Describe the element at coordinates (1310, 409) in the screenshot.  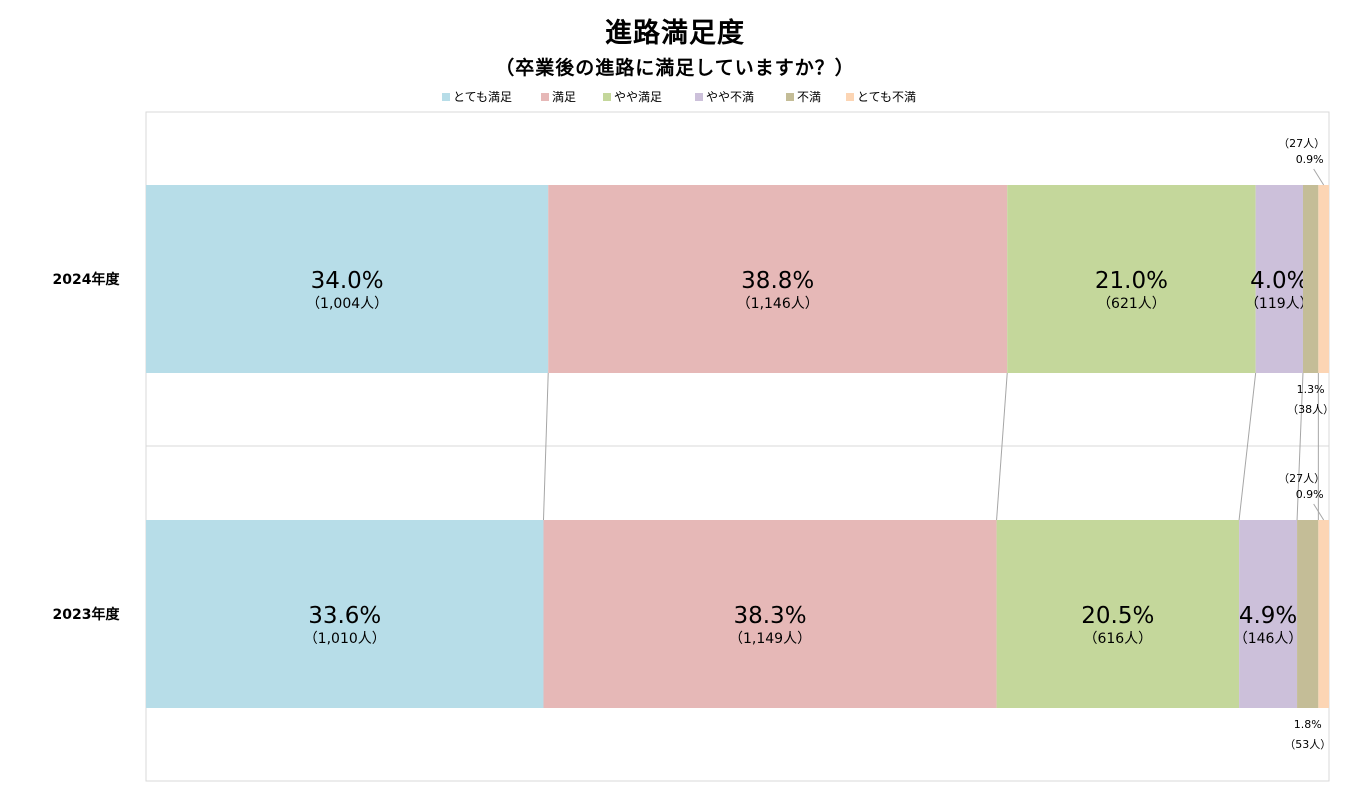
I see `count-label: （38人）` at that location.